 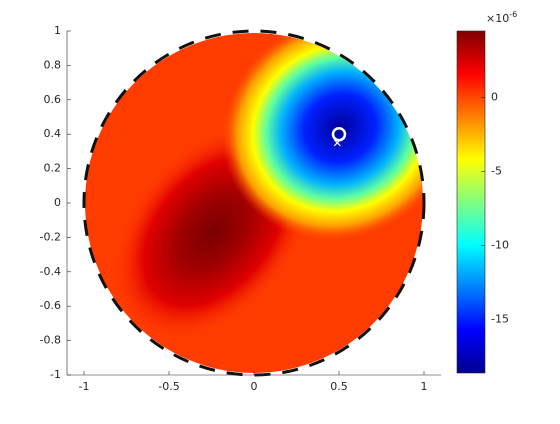 I want to click on colorbar-tick-label: -10, so click(x=500, y=245).